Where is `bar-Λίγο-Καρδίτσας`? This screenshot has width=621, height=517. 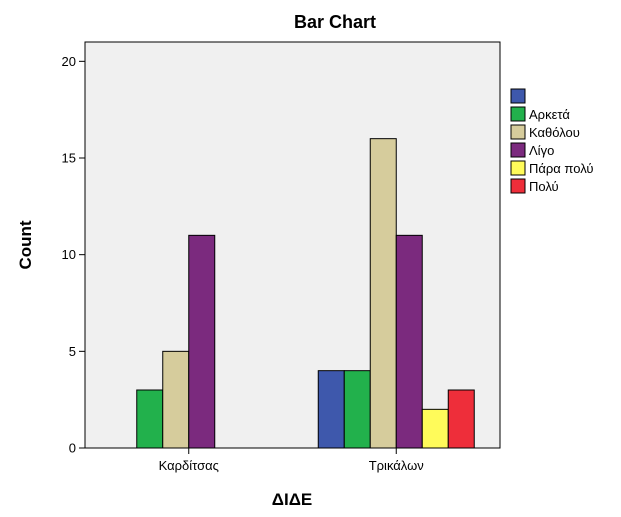 bar-Λίγο-Καρδίτσας is located at coordinates (202, 341).